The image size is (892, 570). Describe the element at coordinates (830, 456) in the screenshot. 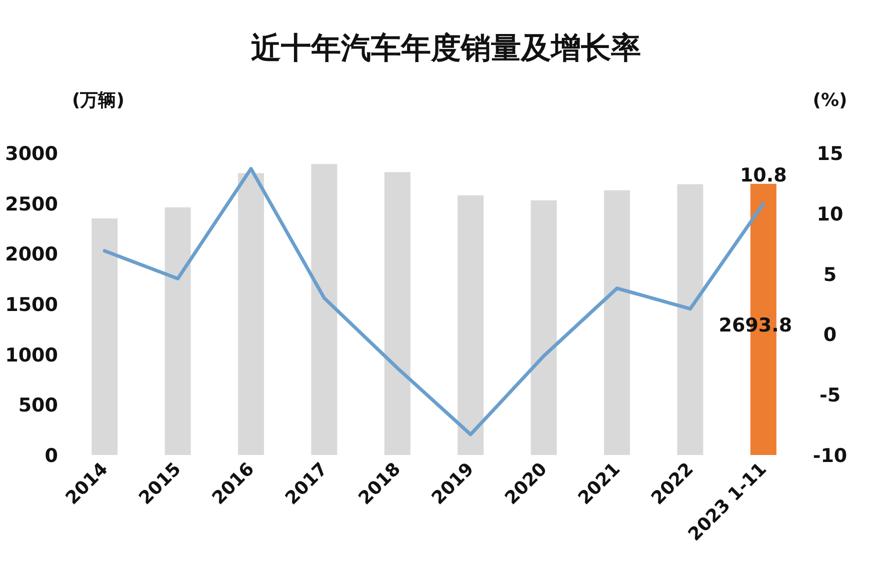

I see `y2-tick-label: -10` at that location.